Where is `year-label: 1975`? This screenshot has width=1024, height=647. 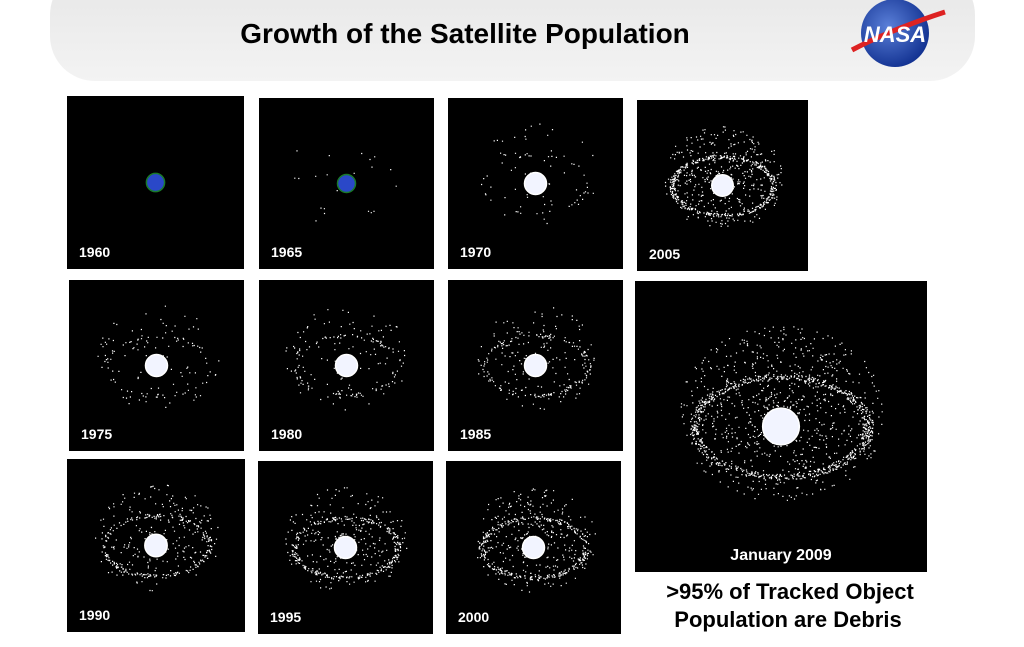 year-label: 1975 is located at coordinates (96, 434).